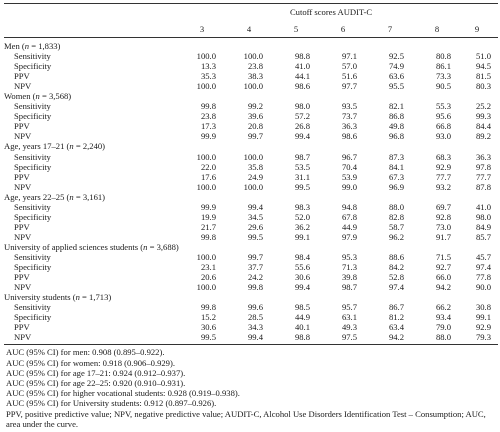 This screenshot has height=432, width=500. What do you see at coordinates (58, 297) in the screenshot?
I see `group-label: University students (n = 1,713)` at bounding box center [58, 297].